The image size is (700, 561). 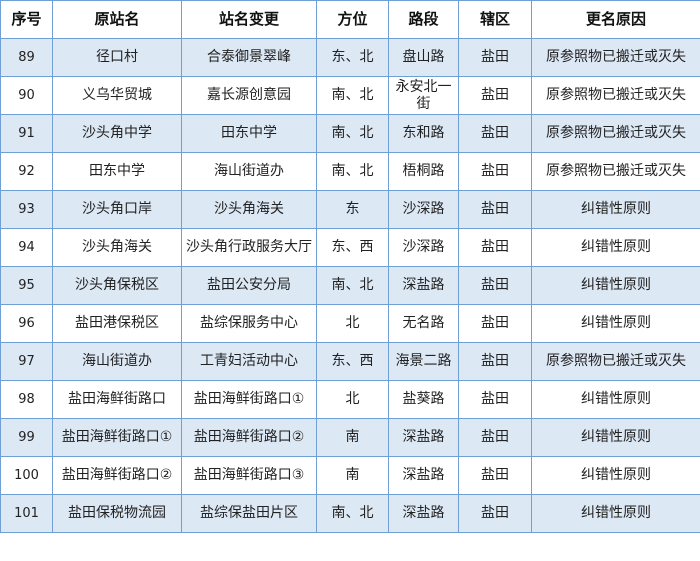 I want to click on table-row: 91 沙头角中学 田东中学 南、北 东和路 盐田 原参照物已搬迁或灭失, so click(x=350, y=133).